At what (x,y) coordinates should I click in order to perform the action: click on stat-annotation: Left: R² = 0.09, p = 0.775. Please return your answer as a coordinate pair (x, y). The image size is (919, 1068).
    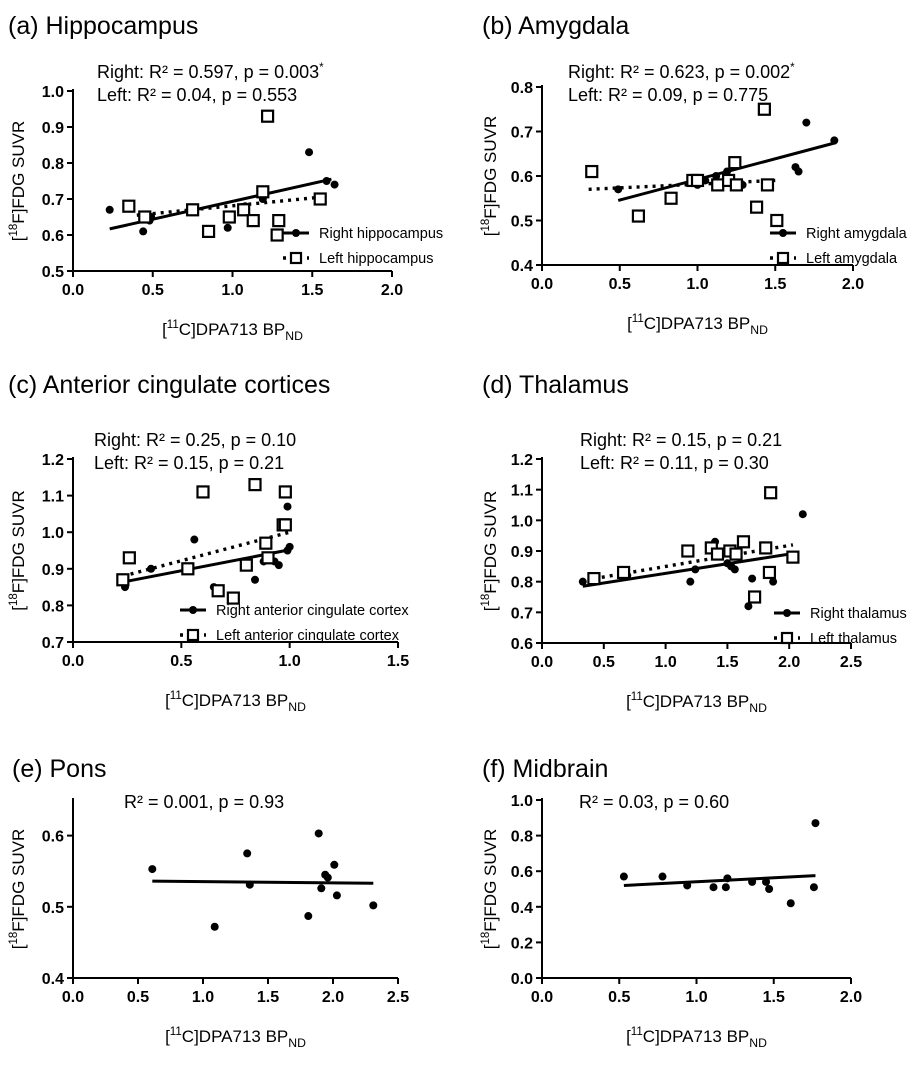
    Looking at the image, I should click on (668, 95).